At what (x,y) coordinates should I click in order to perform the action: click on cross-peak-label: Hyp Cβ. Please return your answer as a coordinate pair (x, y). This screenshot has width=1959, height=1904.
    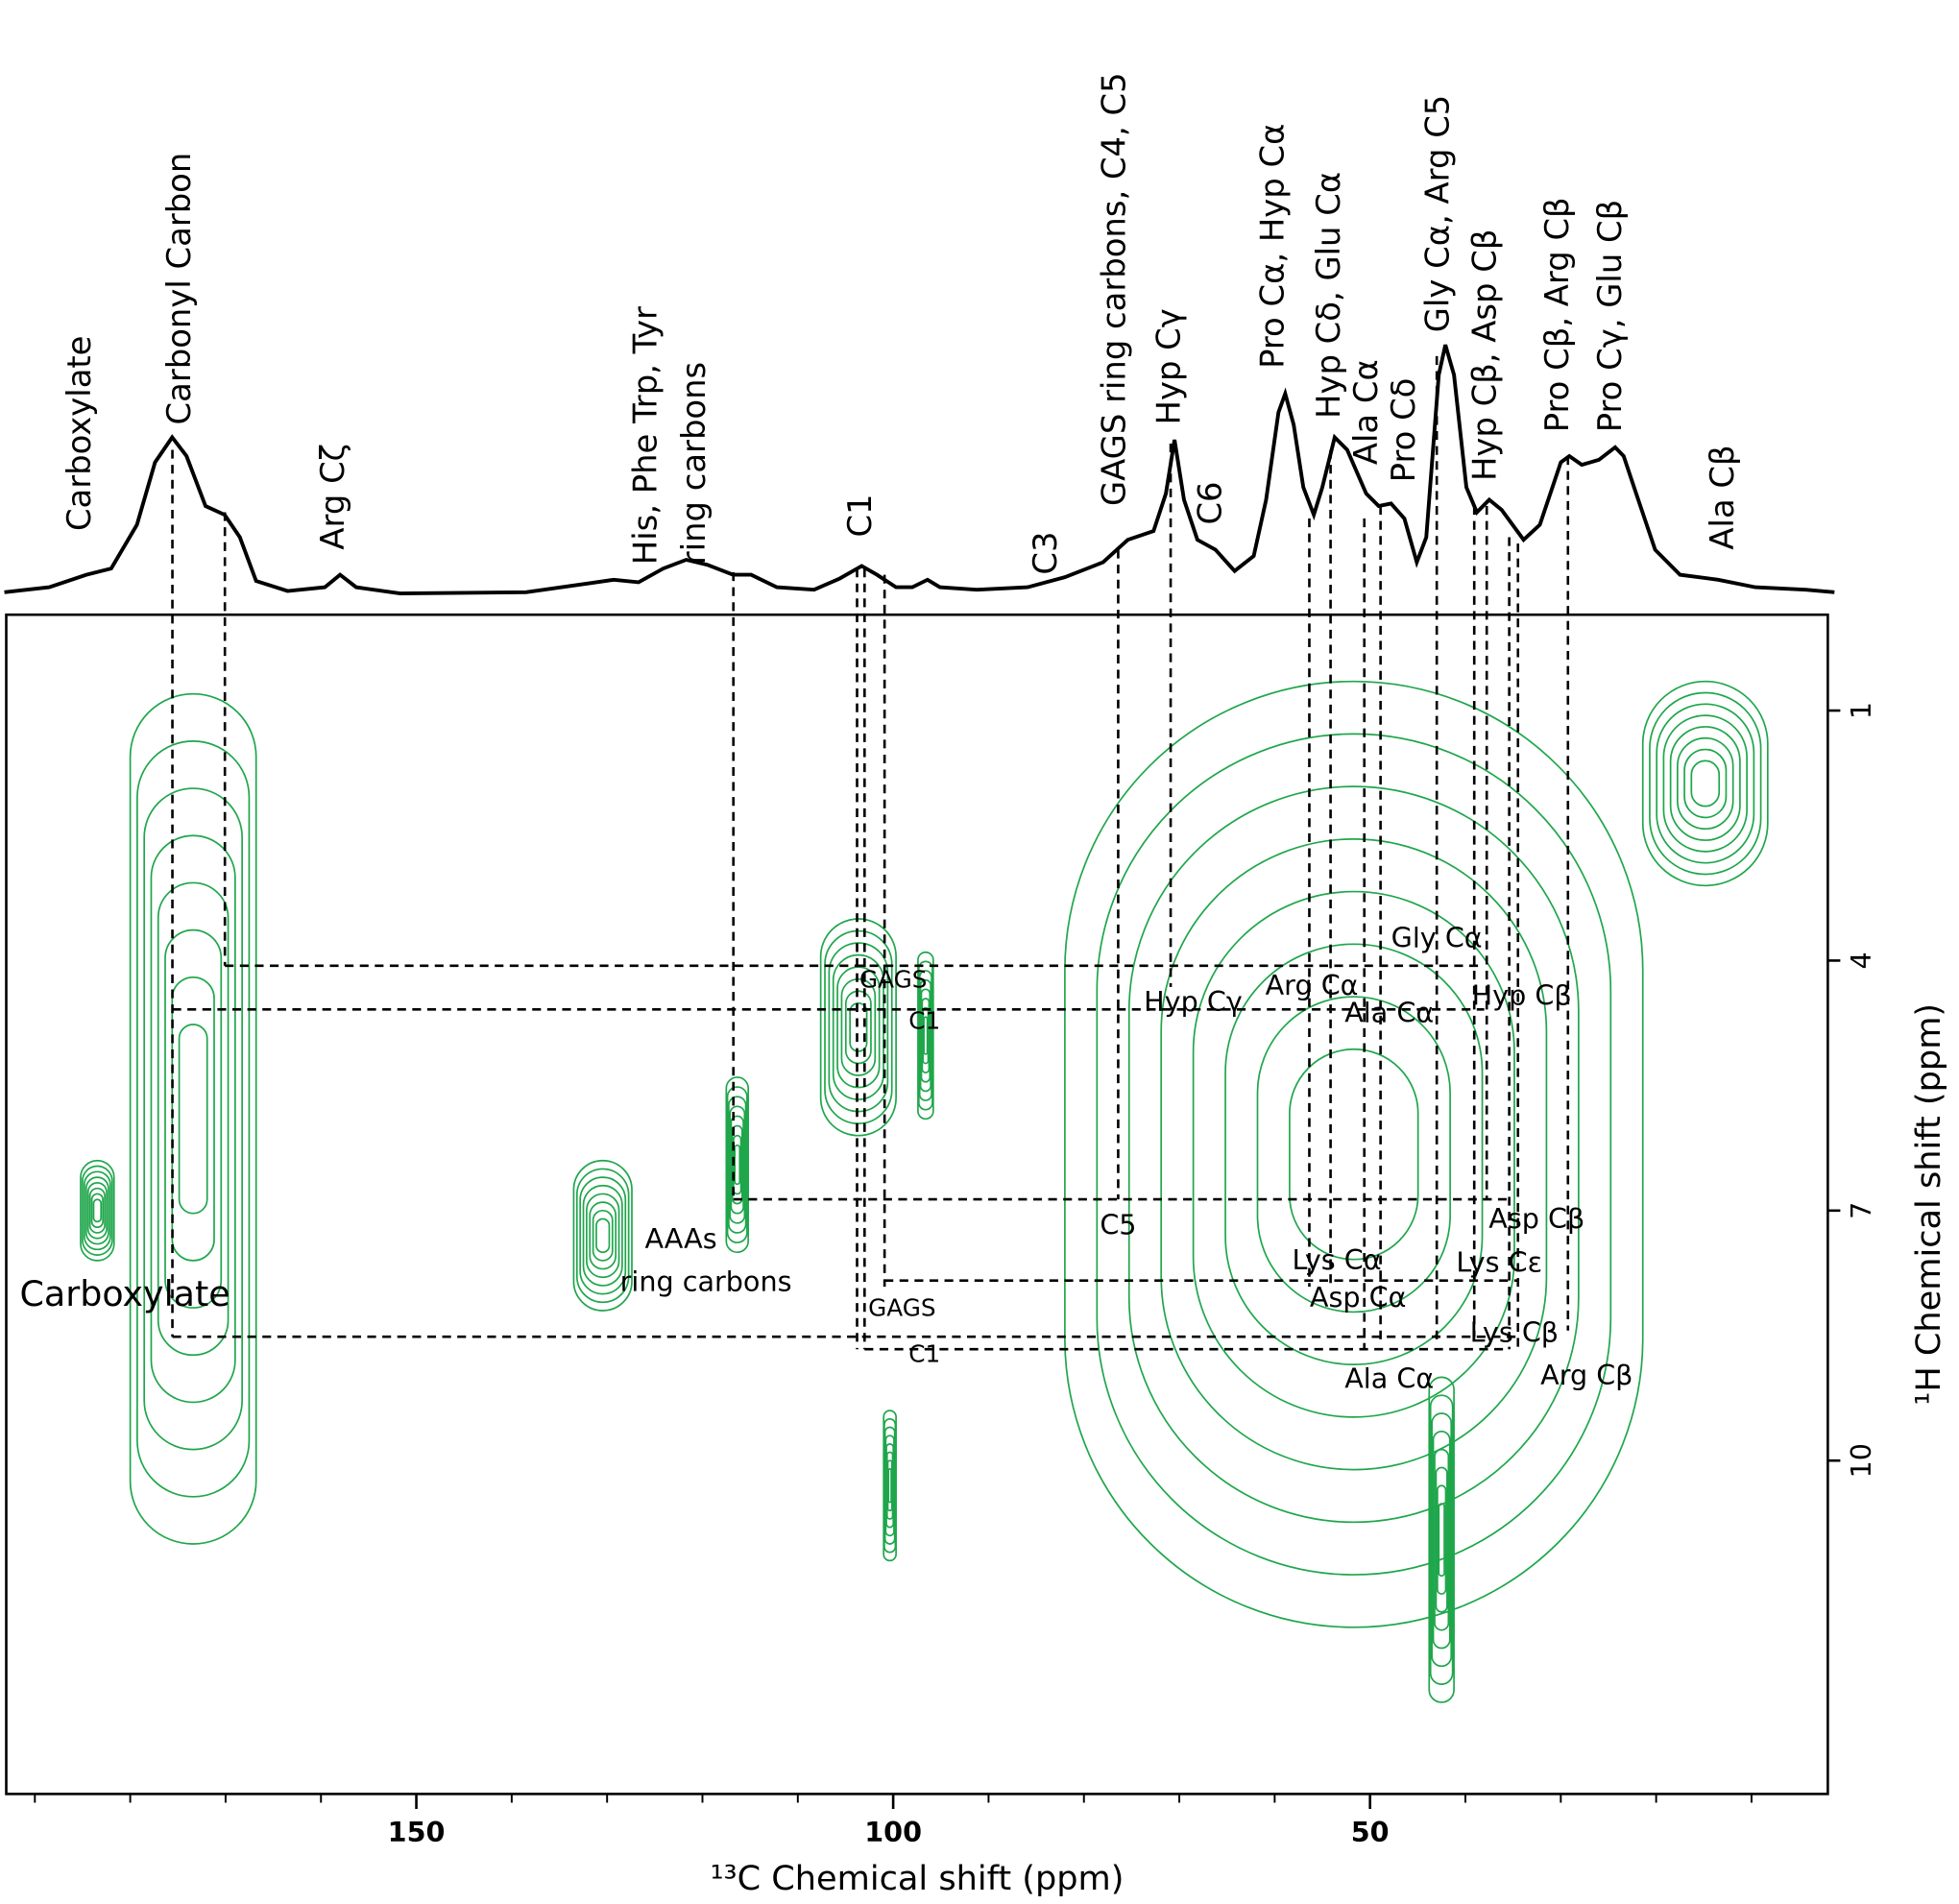
    Looking at the image, I should click on (1522, 995).